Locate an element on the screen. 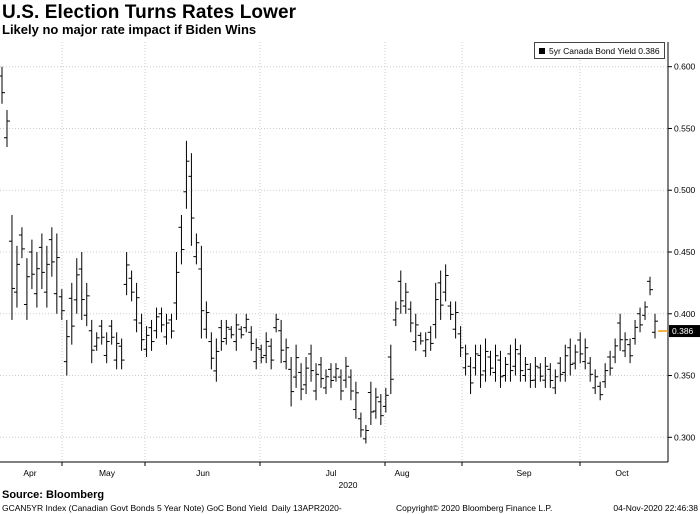 The image size is (700, 514). legend: 5yr Canada Bond Yield 0.386 is located at coordinates (599, 50).